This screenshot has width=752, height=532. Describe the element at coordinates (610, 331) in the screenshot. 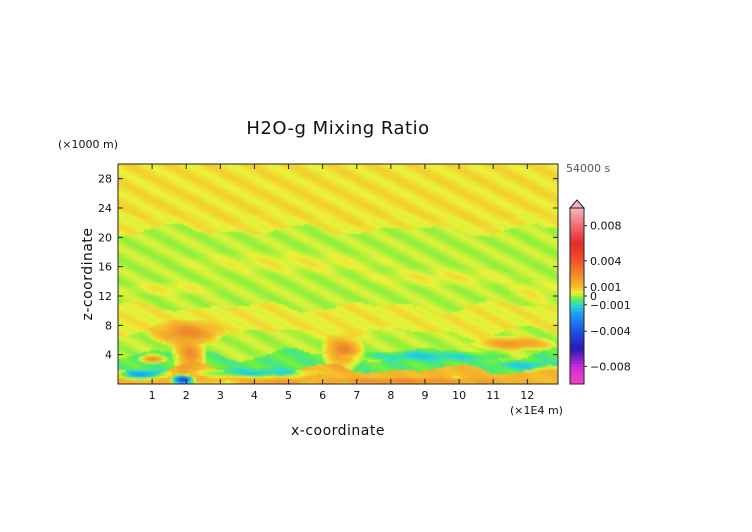

I see `colorbar-tick-label: −0.004` at that location.